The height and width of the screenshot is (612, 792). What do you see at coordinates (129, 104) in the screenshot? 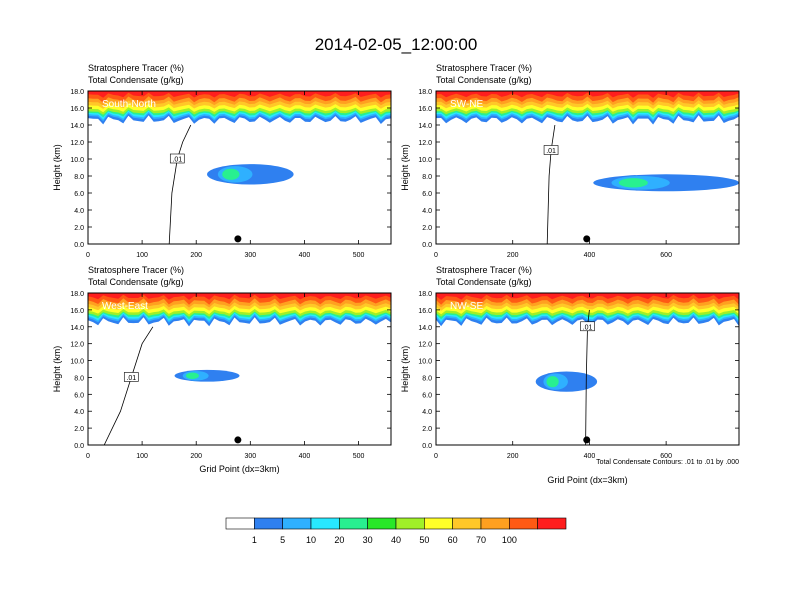
I see `panel-label: South-North` at bounding box center [129, 104].